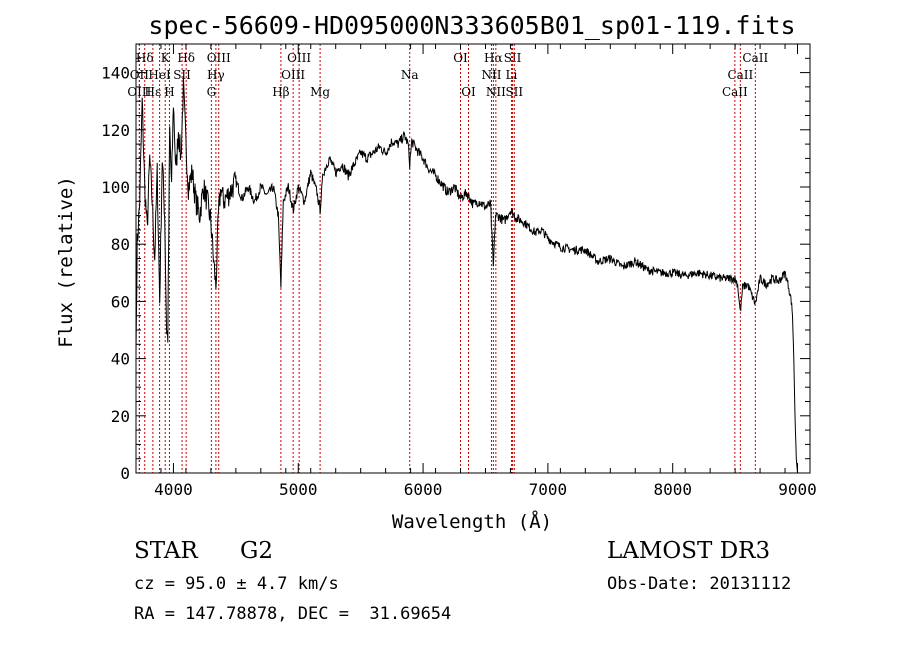 This screenshot has height=649, width=900. I want to click on line-marker-label: Mg, so click(320, 92).